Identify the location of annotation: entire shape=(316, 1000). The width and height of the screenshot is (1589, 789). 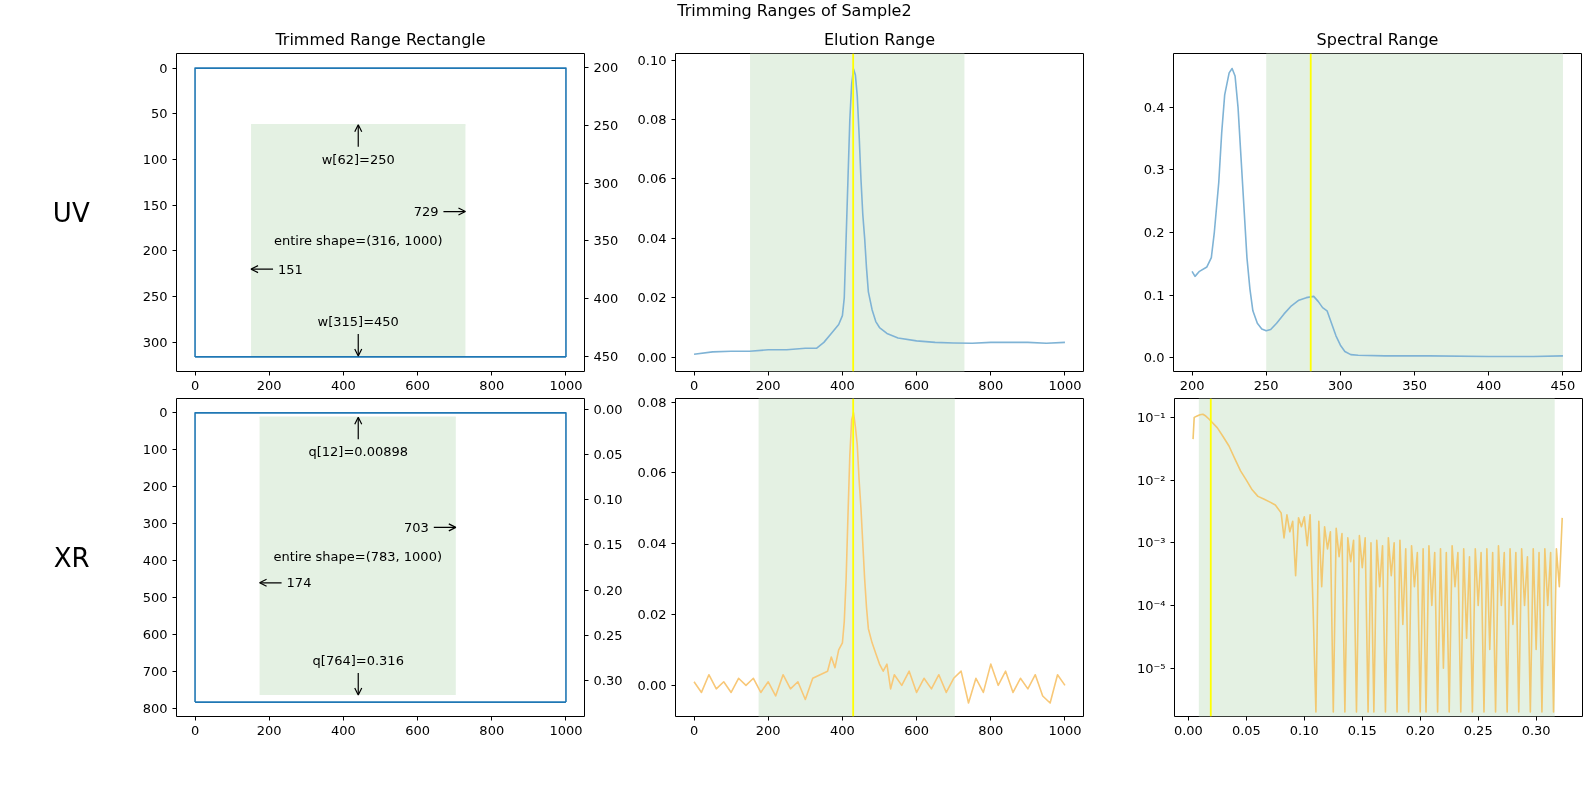
(358, 240).